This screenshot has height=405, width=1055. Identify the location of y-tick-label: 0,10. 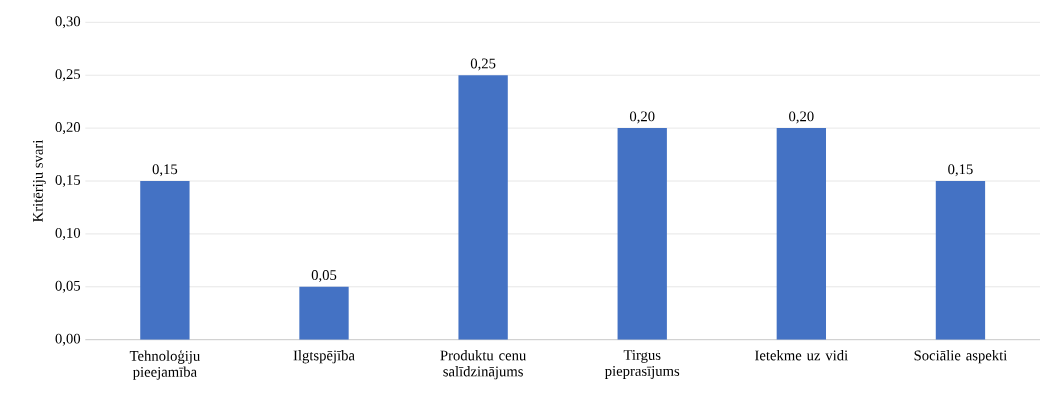
(68, 233).